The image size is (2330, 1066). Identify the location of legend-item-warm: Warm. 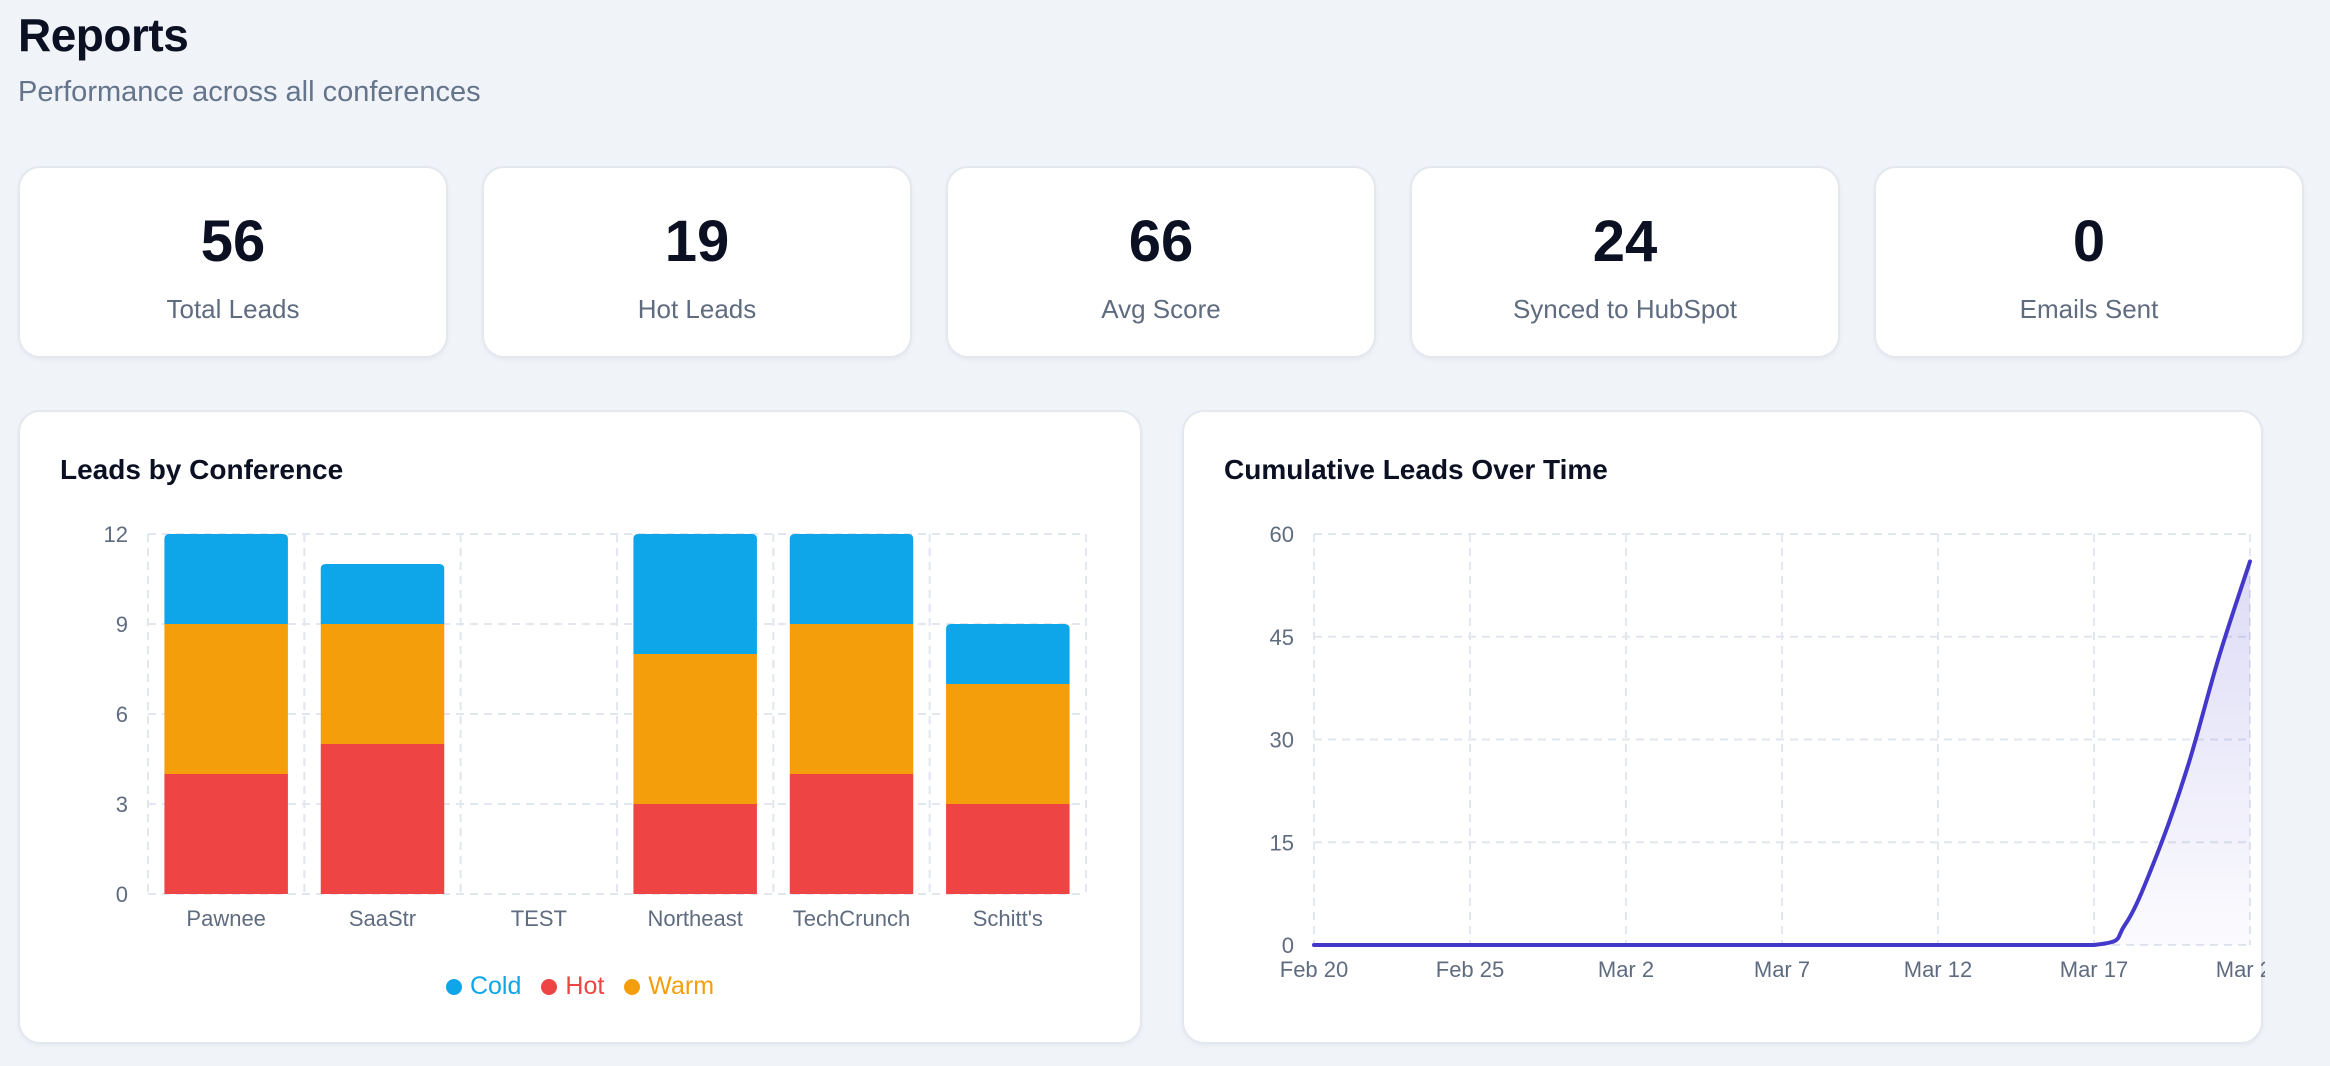
(669, 986).